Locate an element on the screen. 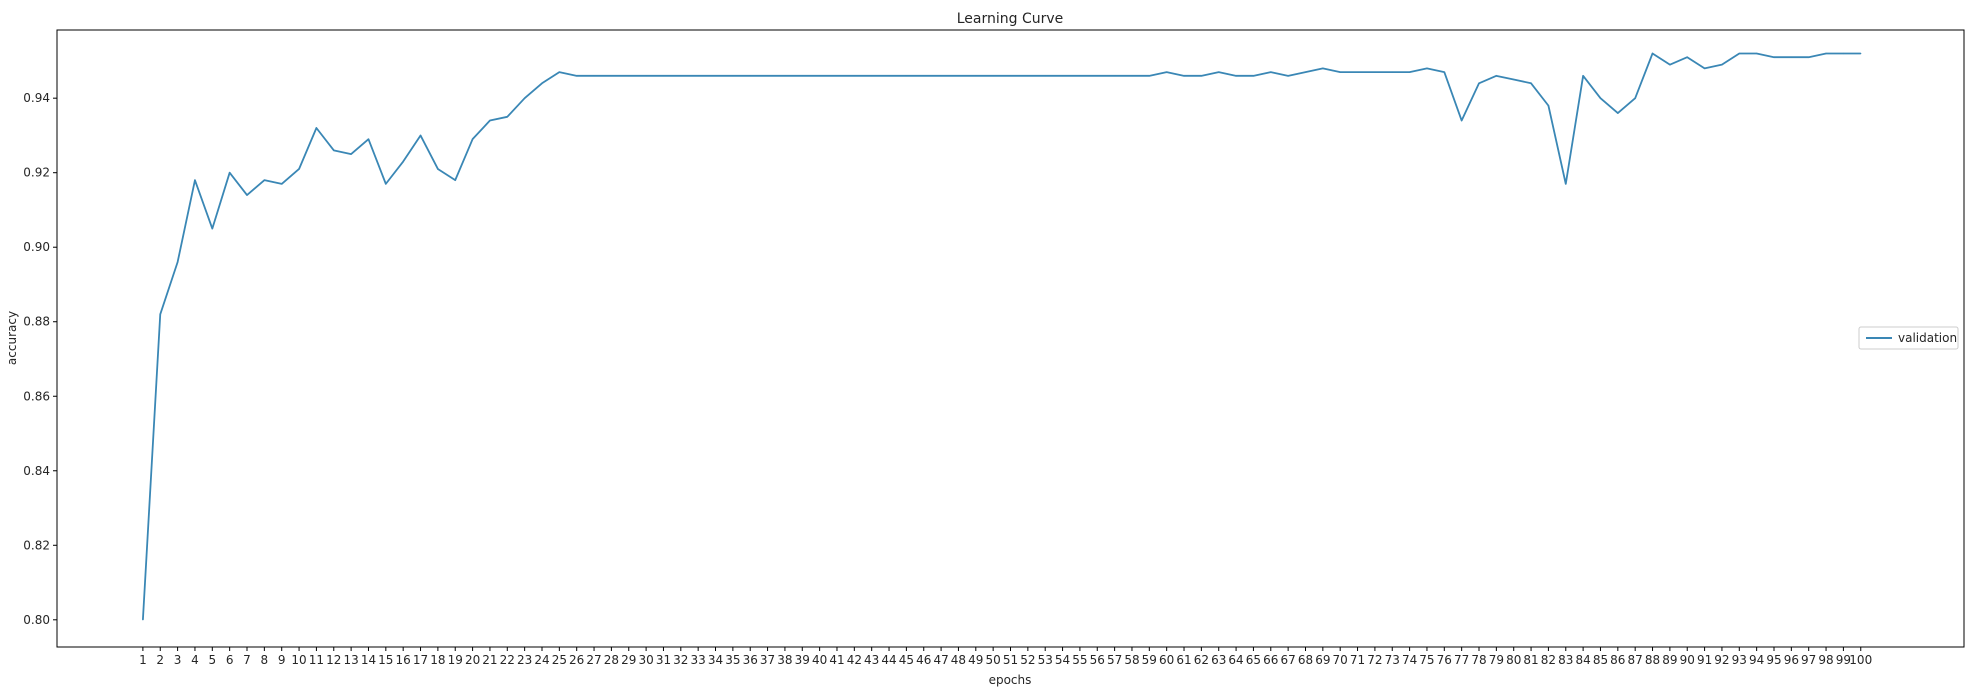 The width and height of the screenshot is (1978, 694). x-tick-label: 10 is located at coordinates (298, 660).